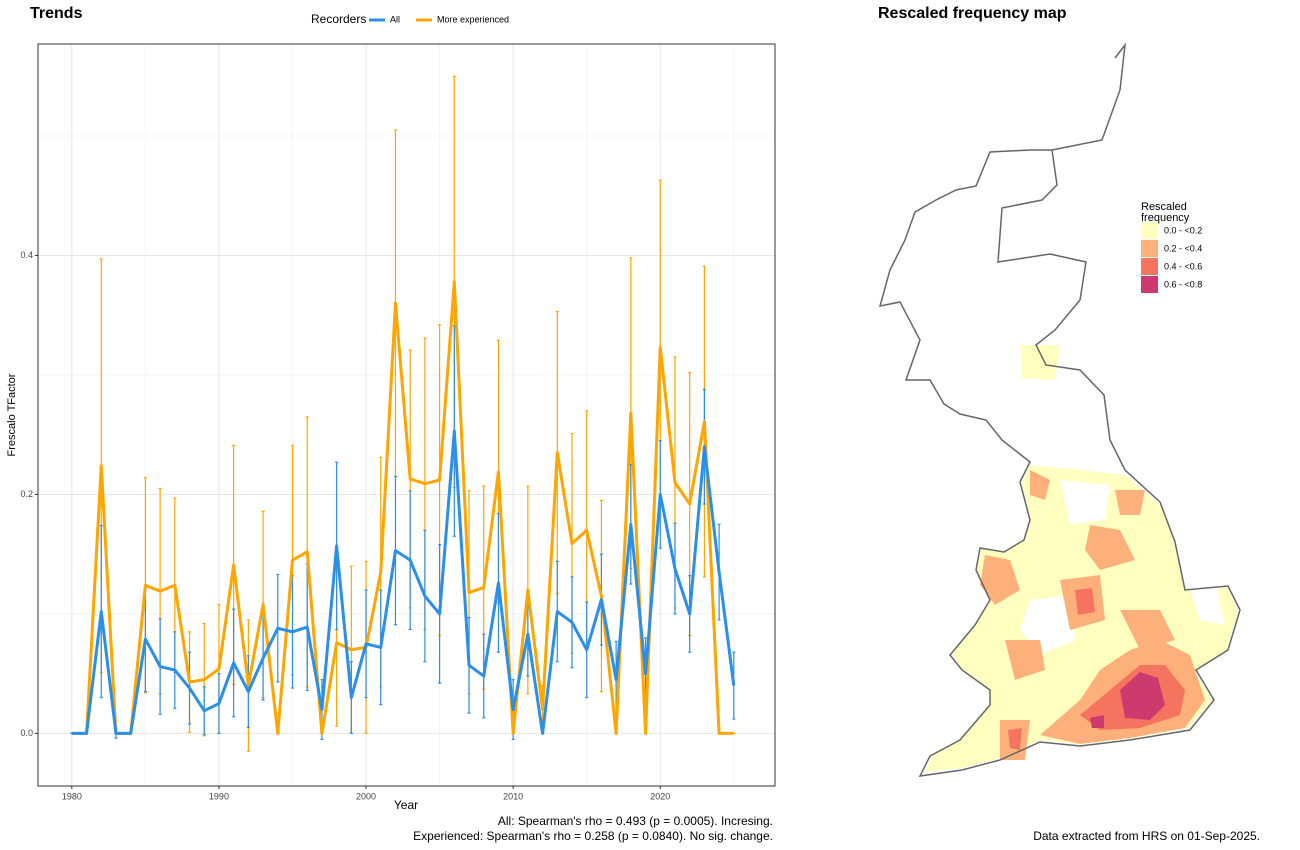 The height and width of the screenshot is (850, 1300). What do you see at coordinates (1183, 266) in the screenshot?
I see `map-legend-label: 0.4 - <0.6` at bounding box center [1183, 266].